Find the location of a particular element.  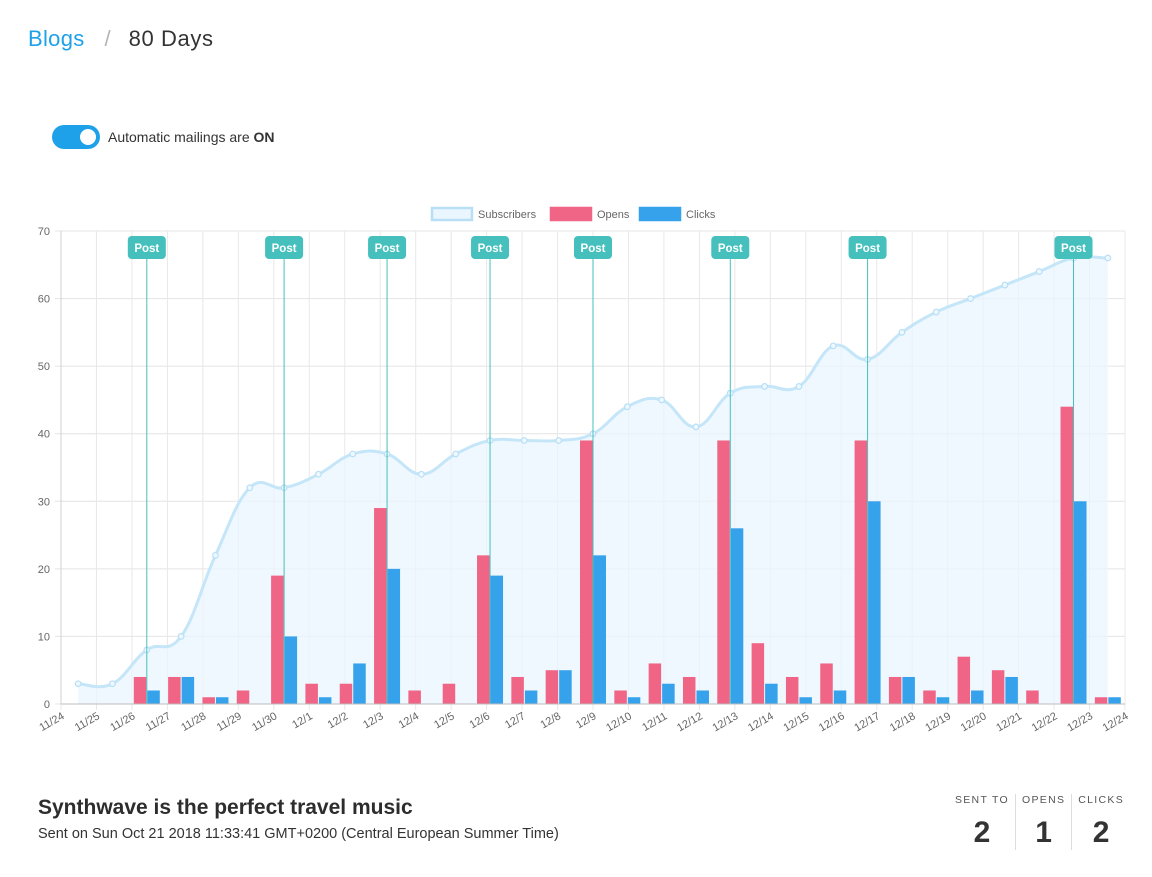

post-label-12-6: Post is located at coordinates (490, 249).